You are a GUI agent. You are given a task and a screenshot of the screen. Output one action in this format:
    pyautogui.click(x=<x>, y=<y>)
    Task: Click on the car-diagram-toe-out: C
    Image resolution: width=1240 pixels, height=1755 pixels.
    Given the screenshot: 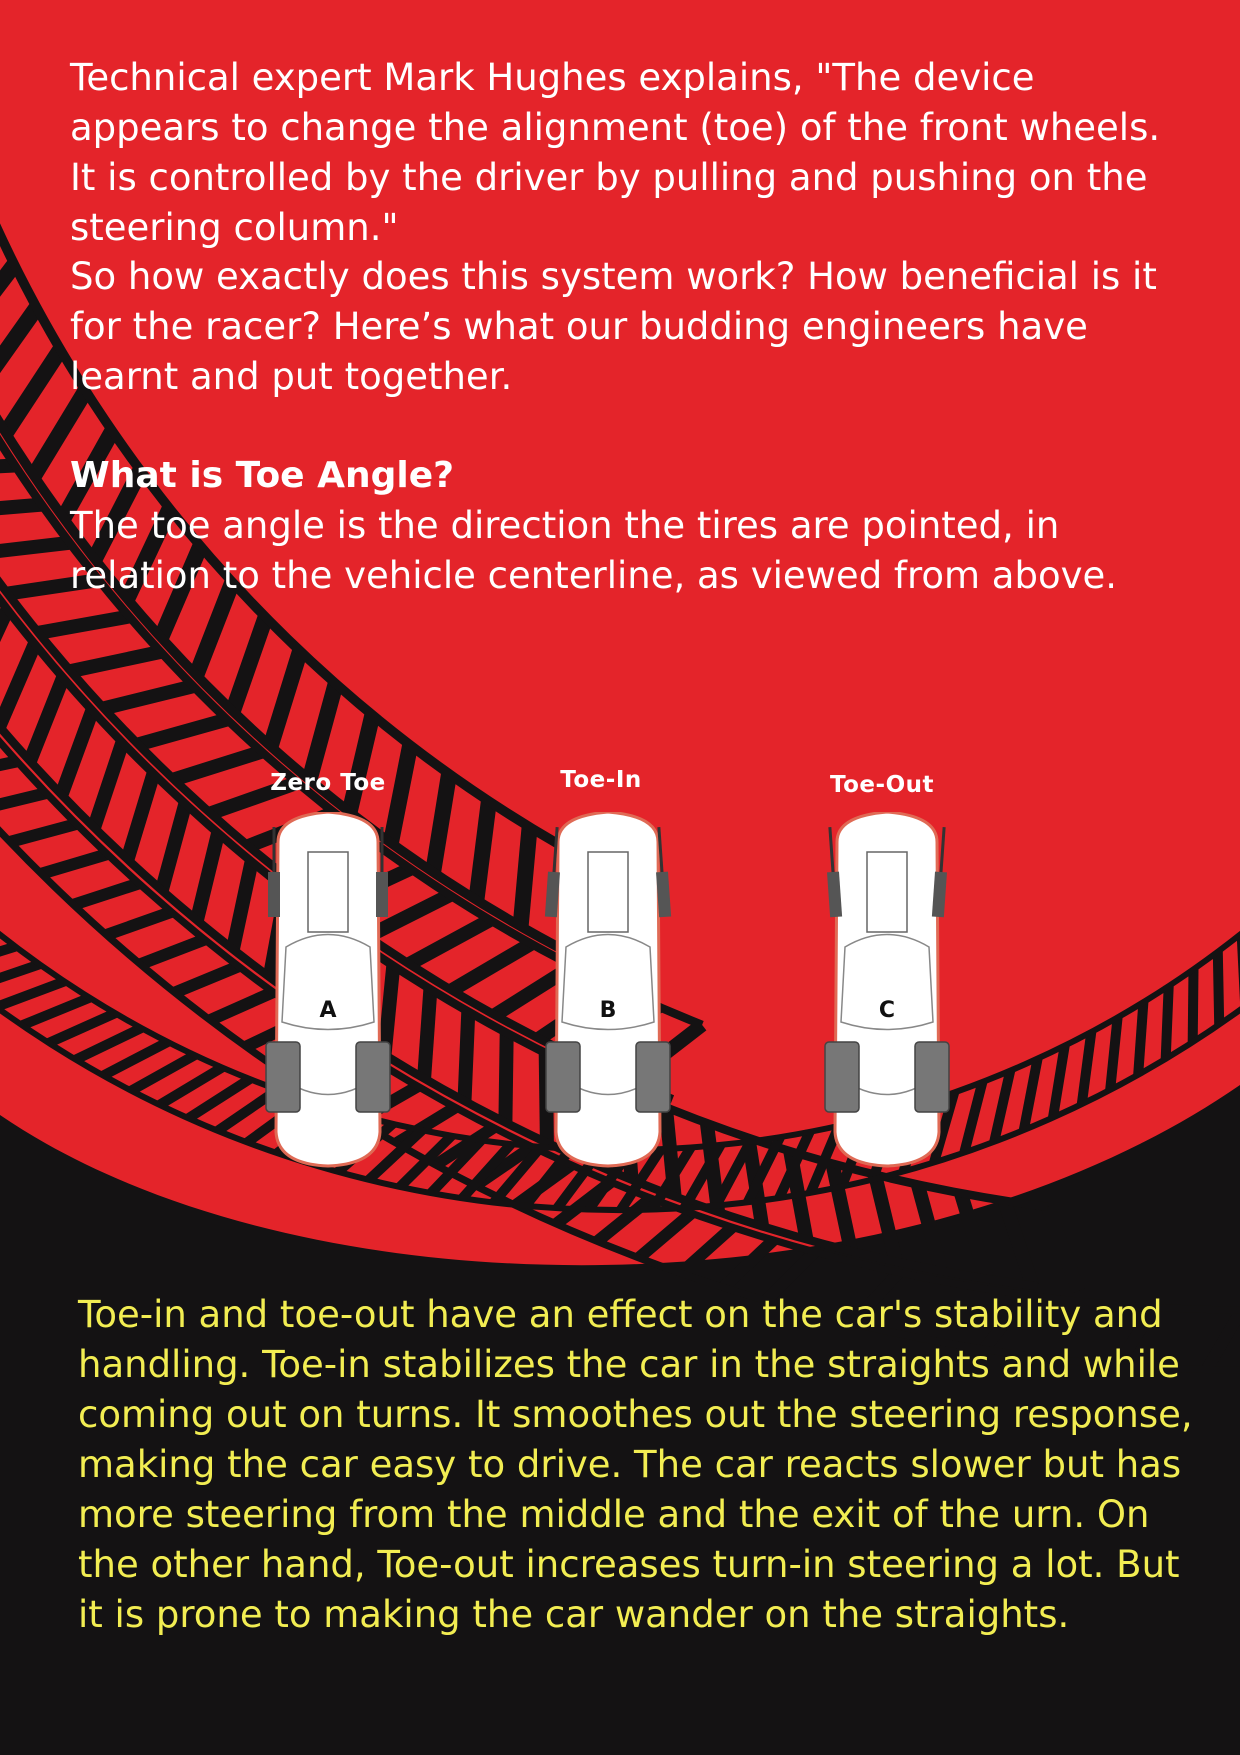 What is the action you would take?
    pyautogui.click(x=887, y=990)
    